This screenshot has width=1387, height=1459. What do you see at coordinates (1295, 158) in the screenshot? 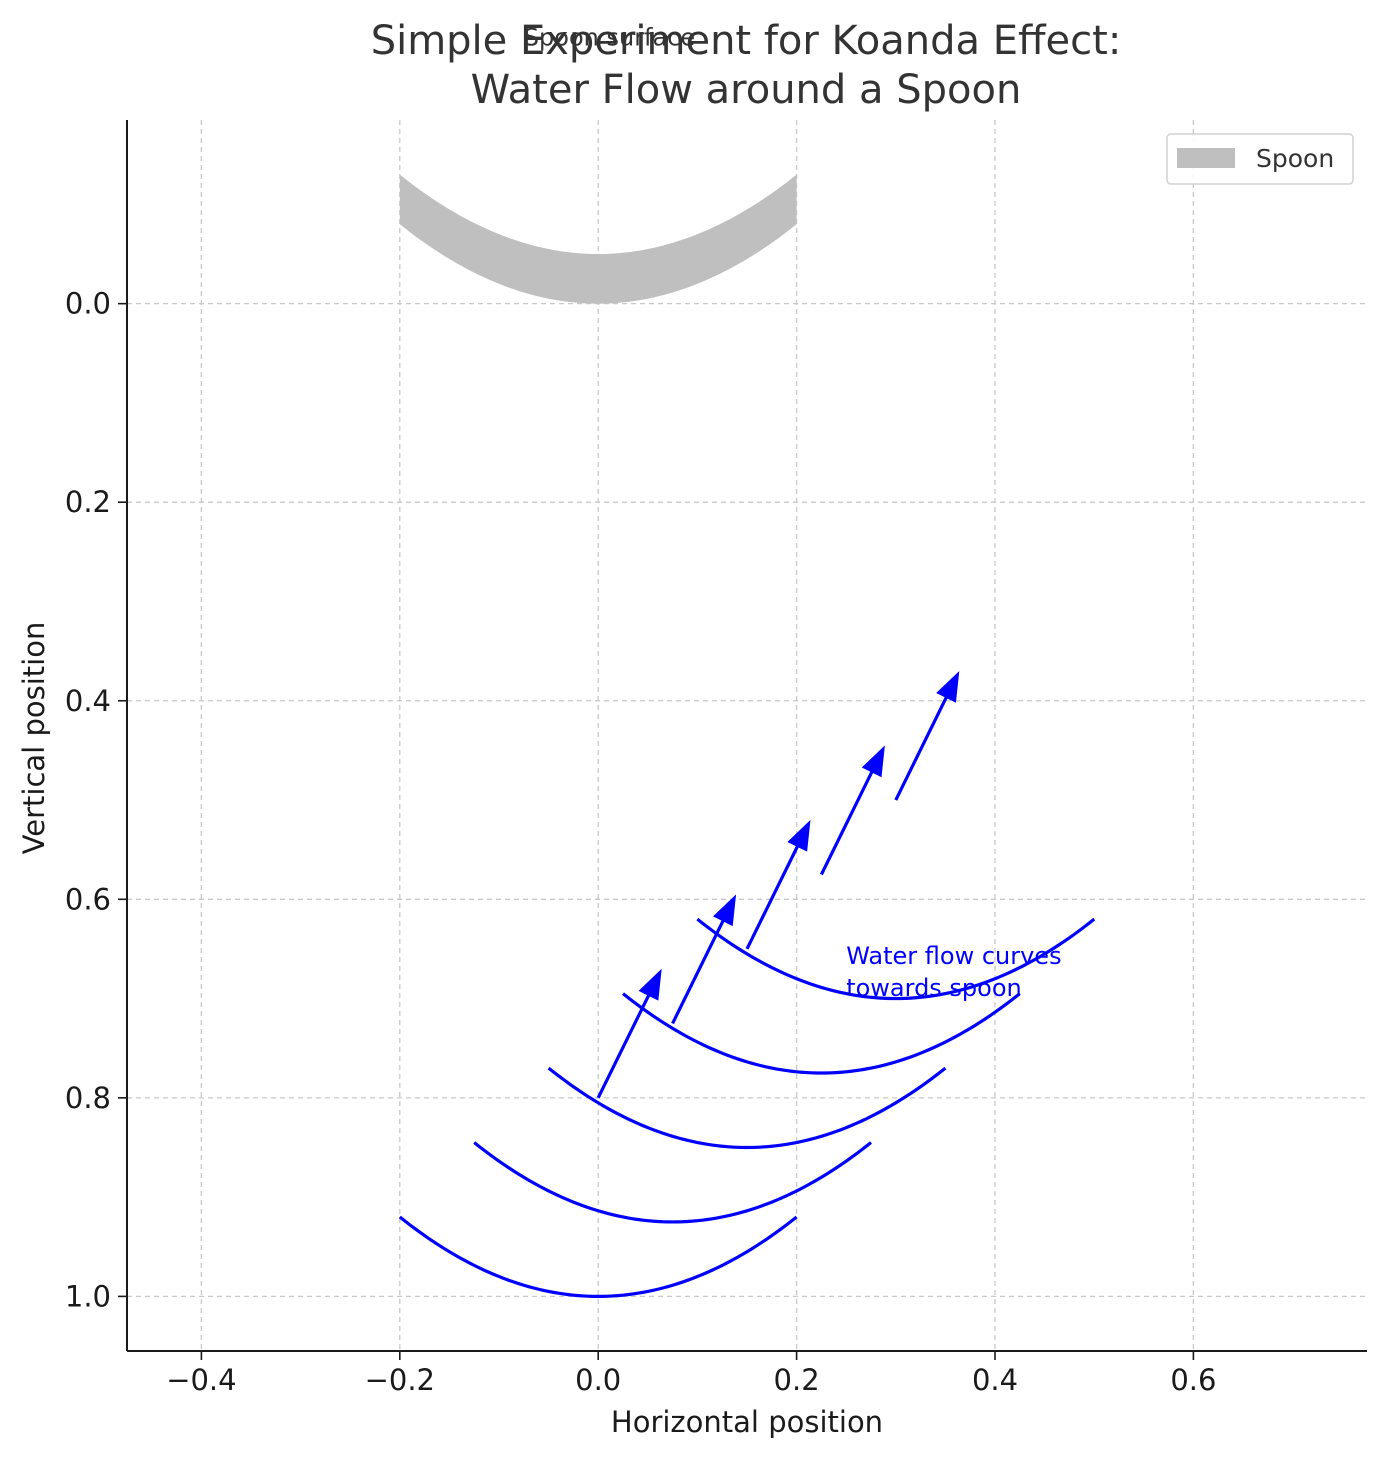
I see `legend-label-spoon: Spoon` at bounding box center [1295, 158].